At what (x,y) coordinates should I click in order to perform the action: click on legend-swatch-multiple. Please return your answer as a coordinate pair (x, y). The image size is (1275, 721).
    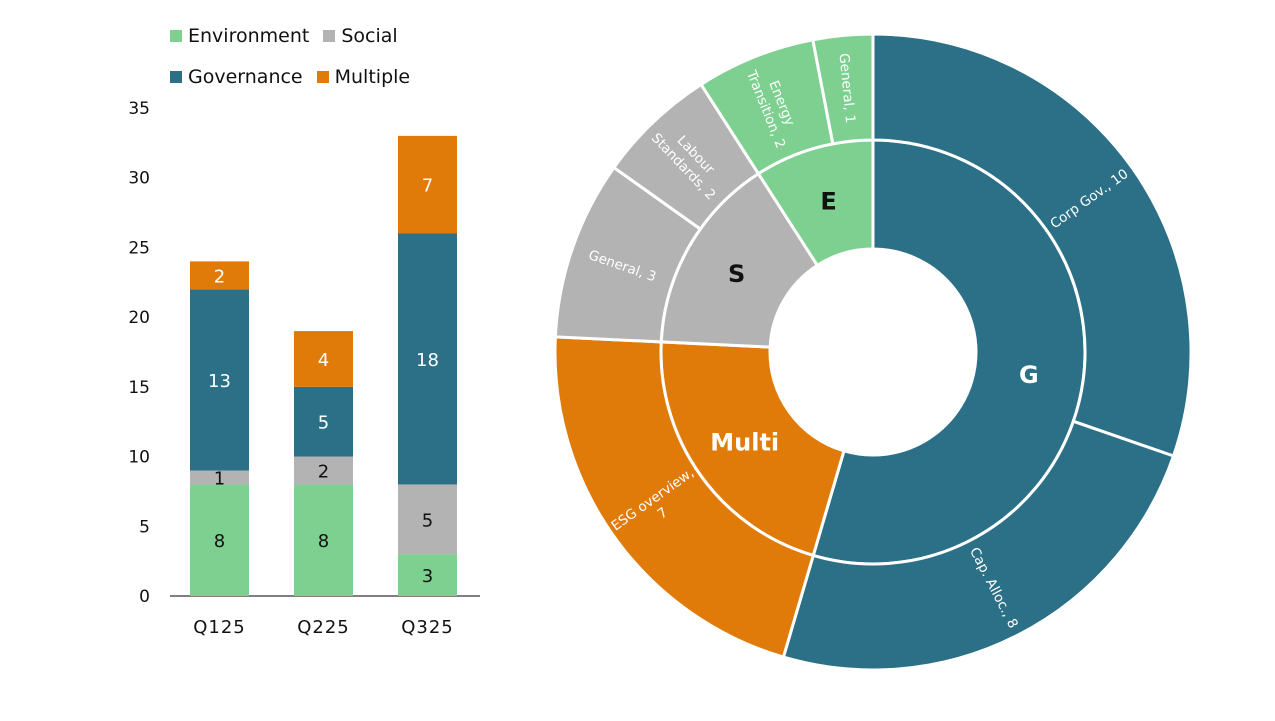
    Looking at the image, I should click on (322, 77).